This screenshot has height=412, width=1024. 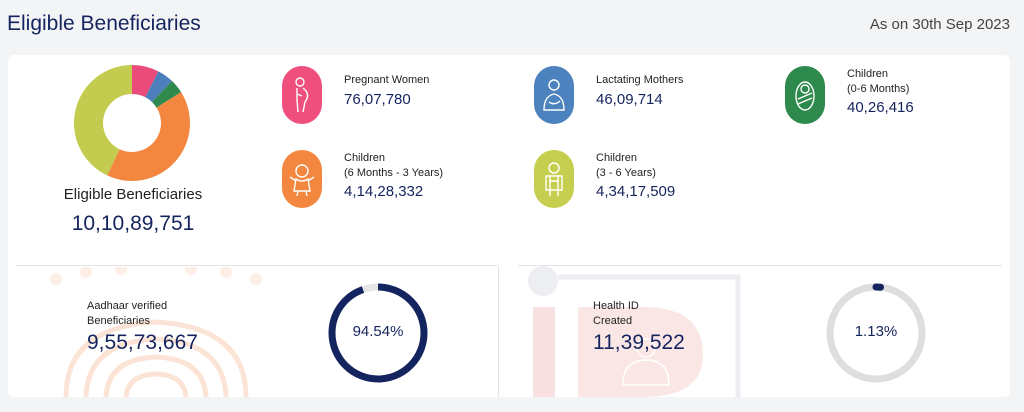 What do you see at coordinates (118, 321) in the screenshot?
I see `label-line2: Beneficiaries` at bounding box center [118, 321].